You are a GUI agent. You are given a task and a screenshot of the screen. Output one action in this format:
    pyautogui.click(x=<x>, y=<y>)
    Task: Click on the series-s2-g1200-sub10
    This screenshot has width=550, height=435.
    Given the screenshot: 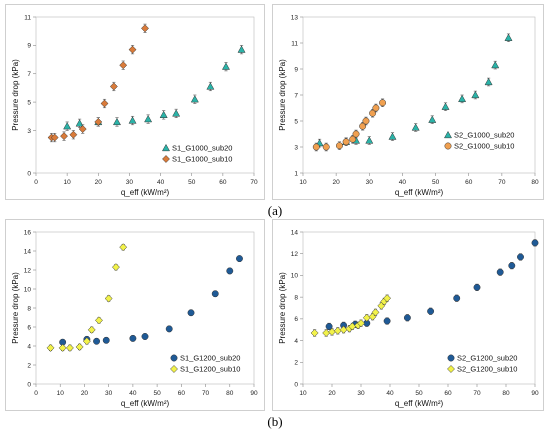 What is the action you would take?
    pyautogui.click(x=351, y=315)
    